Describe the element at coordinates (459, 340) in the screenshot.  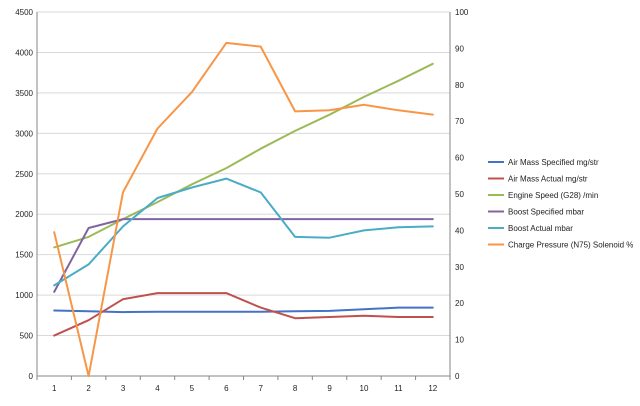
I see `y2-axis-tick-label: 10` at that location.